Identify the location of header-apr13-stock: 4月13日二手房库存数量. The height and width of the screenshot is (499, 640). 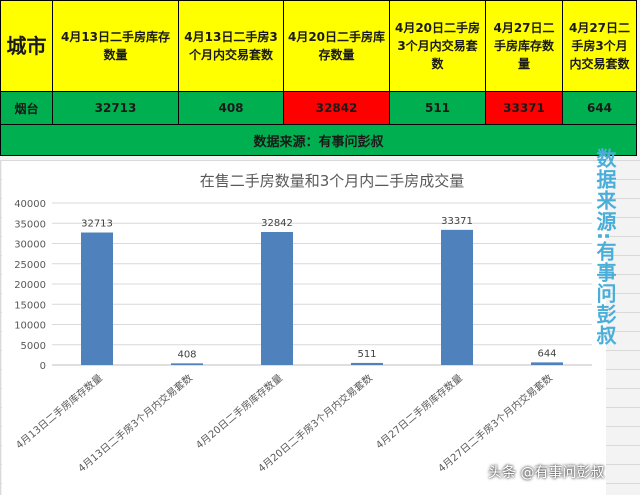
(115, 46).